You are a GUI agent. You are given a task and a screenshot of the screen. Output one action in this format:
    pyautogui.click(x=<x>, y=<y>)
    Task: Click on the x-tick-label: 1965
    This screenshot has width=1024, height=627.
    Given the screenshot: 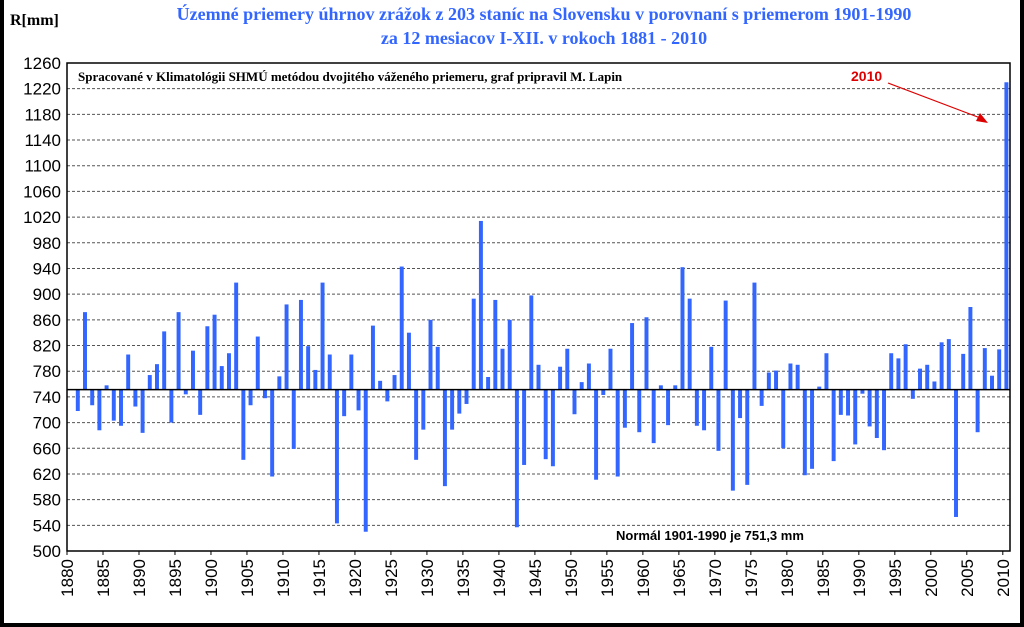 What is the action you would take?
    pyautogui.click(x=679, y=578)
    